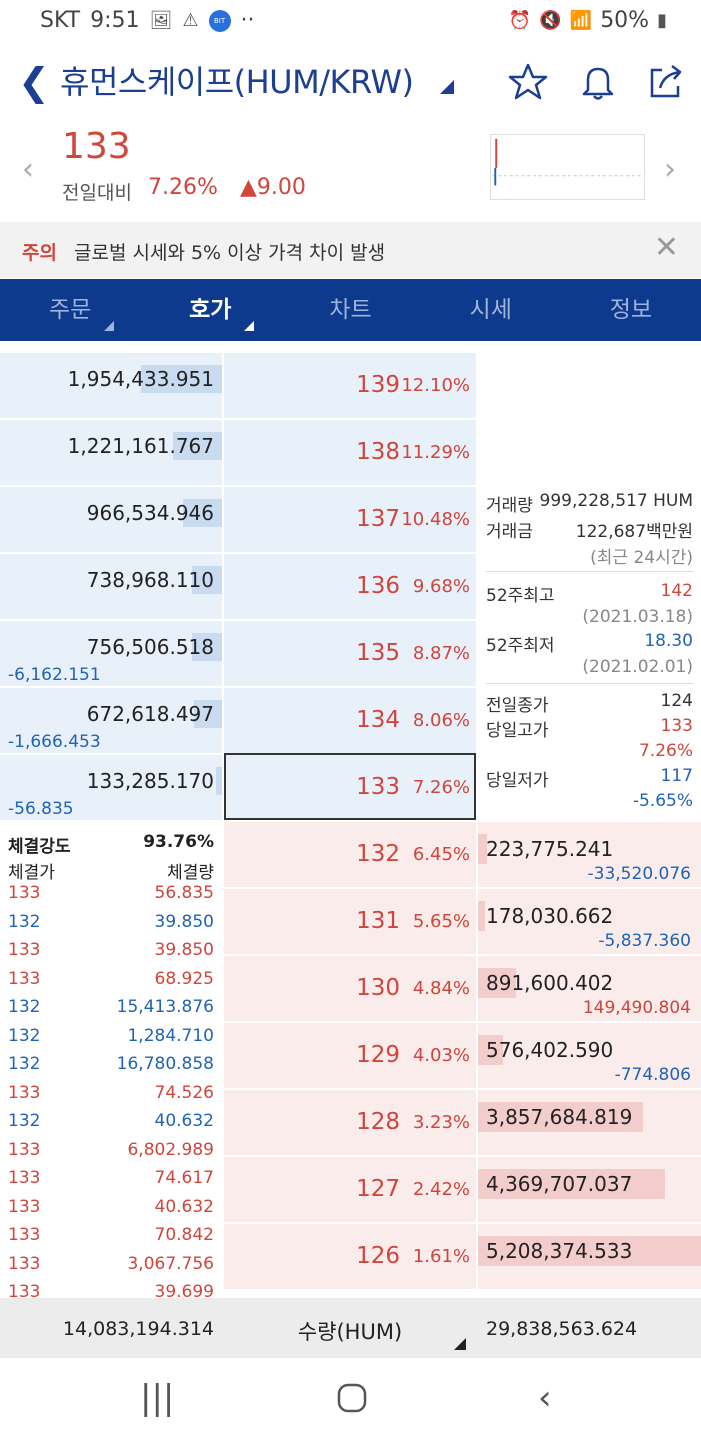 This screenshot has height=1440, width=701. I want to click on bid-price-cell: 127 2.42%, so click(350, 1189).